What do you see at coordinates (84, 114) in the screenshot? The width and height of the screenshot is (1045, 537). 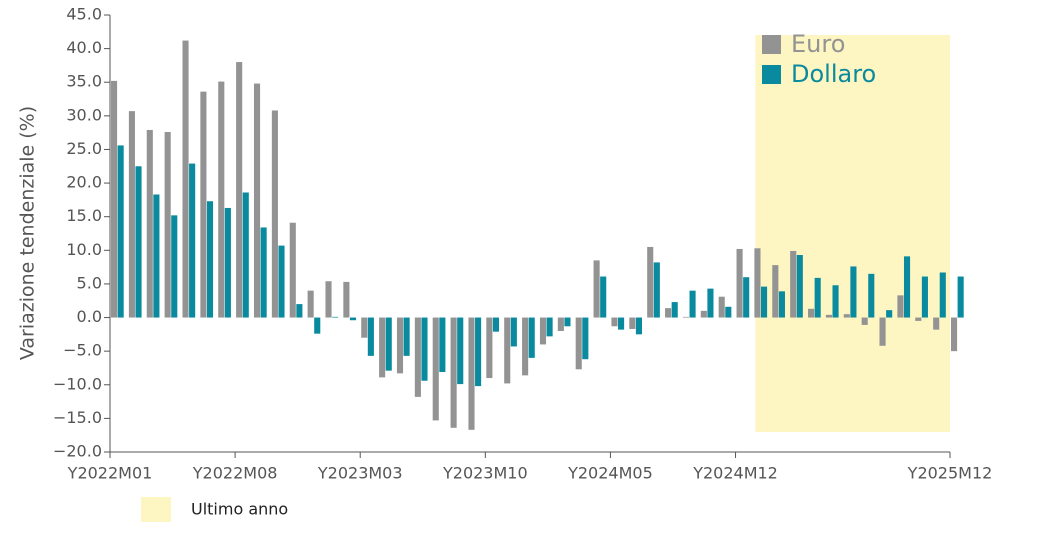 I see `y-tick-label: 30.0` at bounding box center [84, 114].